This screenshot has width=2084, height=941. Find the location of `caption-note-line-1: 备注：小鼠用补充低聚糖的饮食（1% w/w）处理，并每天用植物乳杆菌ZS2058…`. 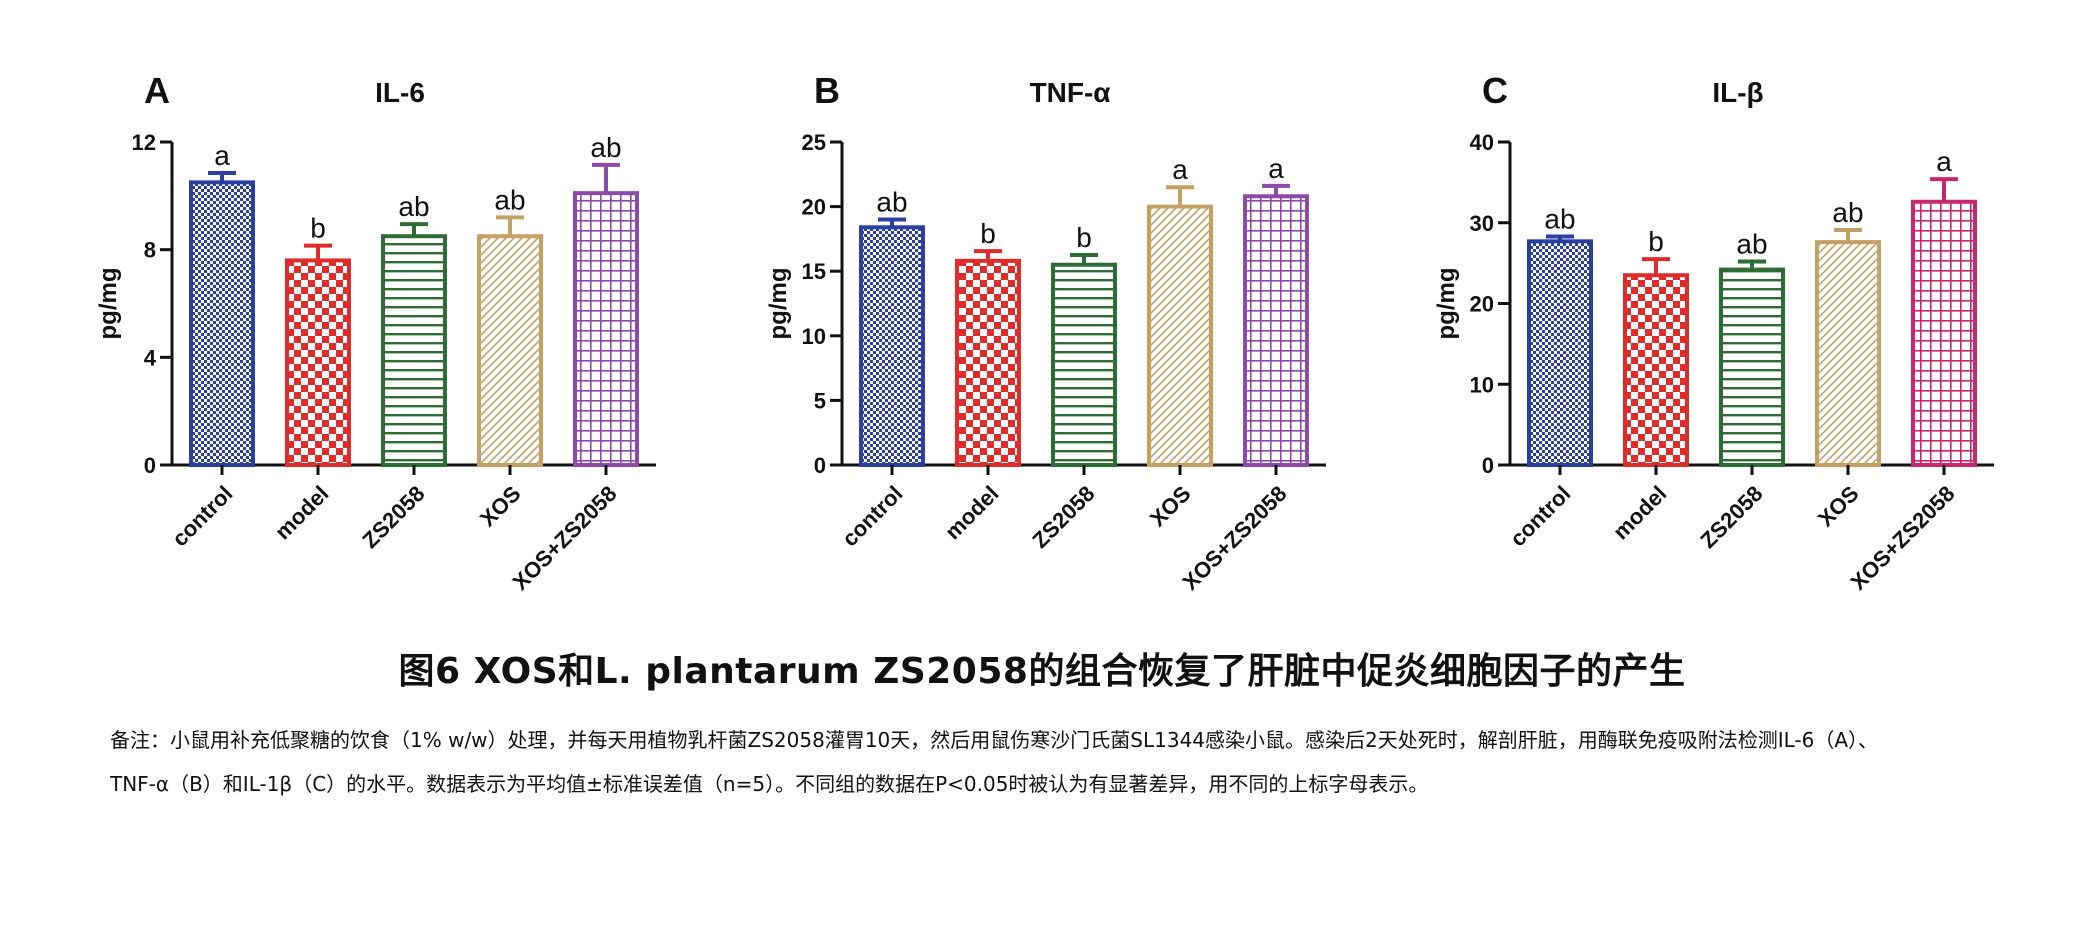

caption-note-line-1: 备注：小鼠用补充低聚糖的饮食（1% w/w）处理，并每天用植物乳杆菌ZS2058… is located at coordinates (994, 740).